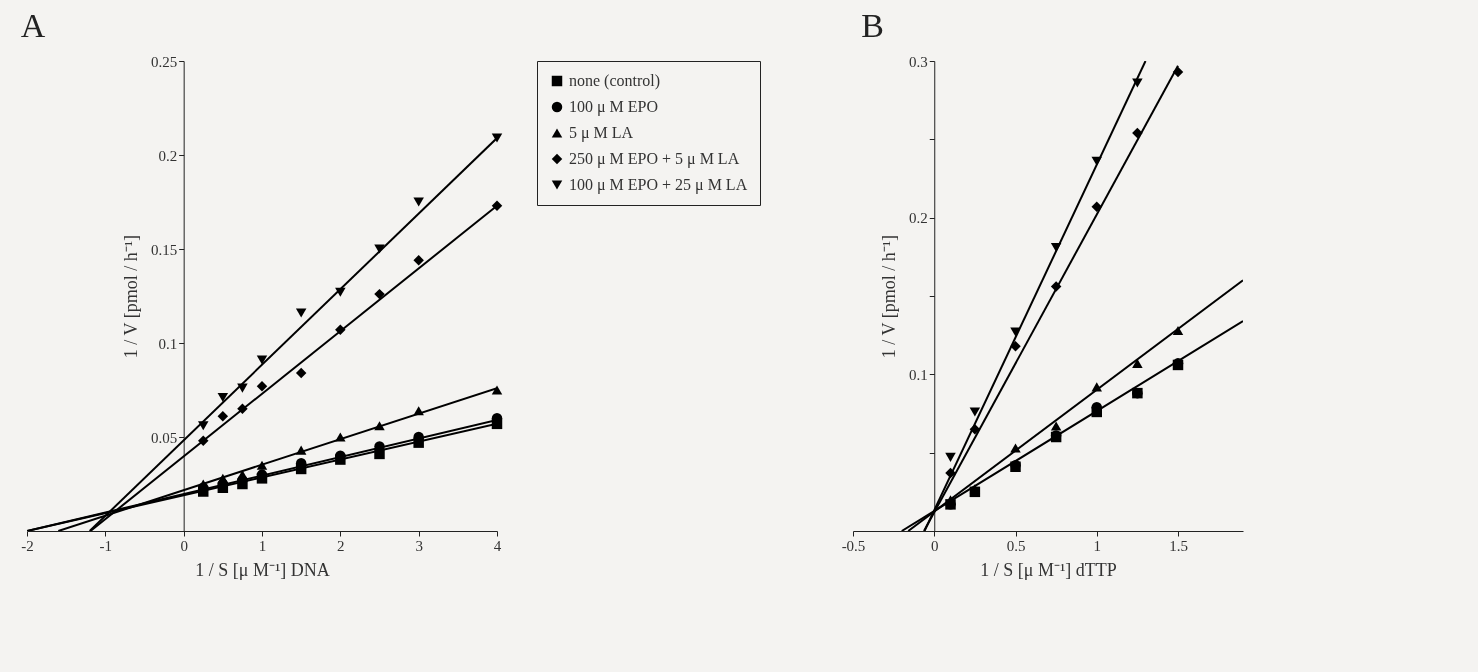 Image resolution: width=1478 pixels, height=672 pixels. What do you see at coordinates (164, 249) in the screenshot?
I see `y-tick-label: 0.15` at bounding box center [164, 249].